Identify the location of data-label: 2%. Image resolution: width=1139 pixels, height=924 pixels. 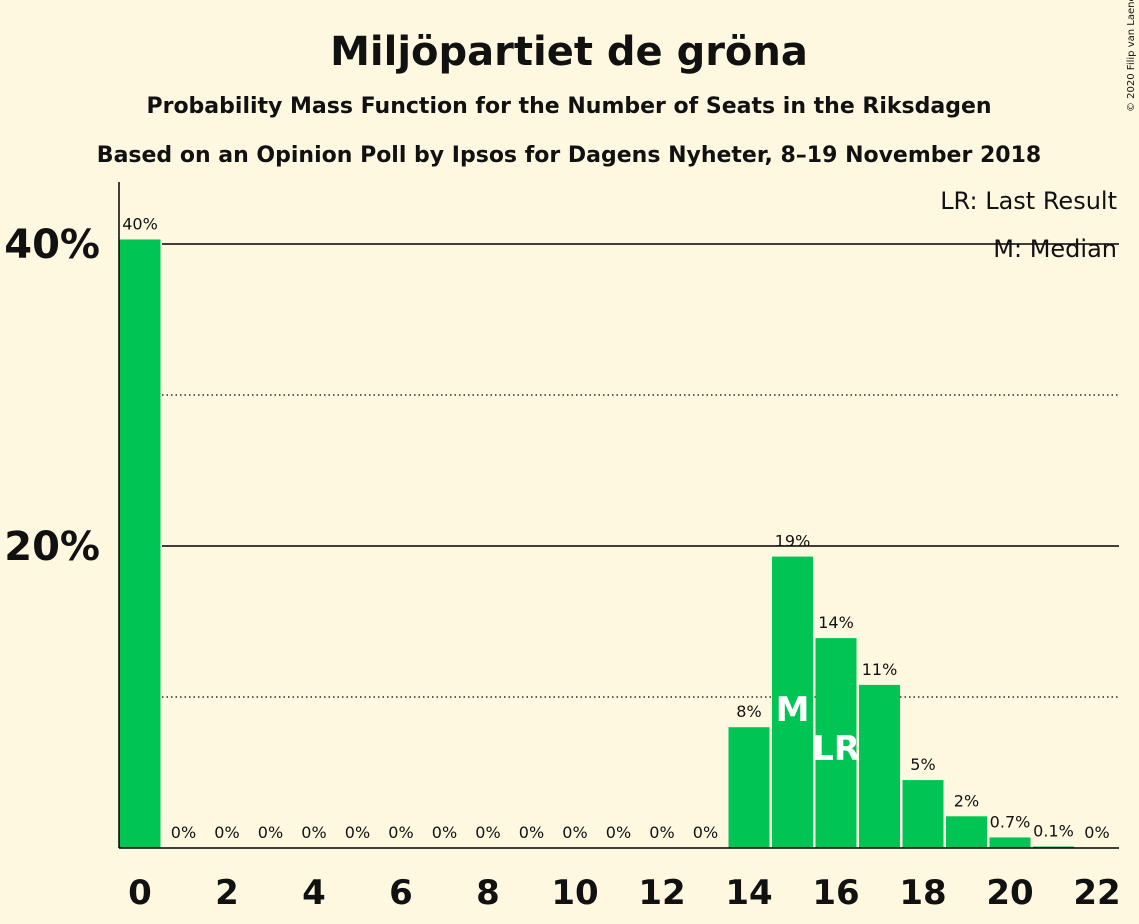
(966, 800).